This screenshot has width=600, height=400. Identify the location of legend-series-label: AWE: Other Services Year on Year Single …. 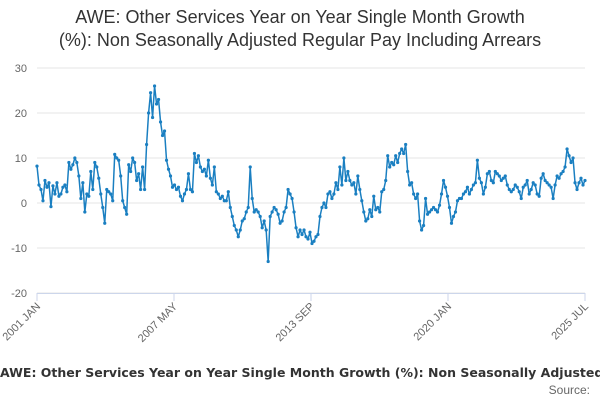
(300, 372).